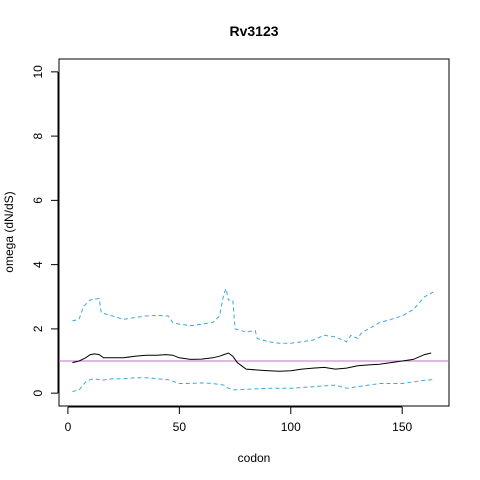 The height and width of the screenshot is (480, 480). What do you see at coordinates (180, 427) in the screenshot?
I see `x-tick-label: 50` at bounding box center [180, 427].